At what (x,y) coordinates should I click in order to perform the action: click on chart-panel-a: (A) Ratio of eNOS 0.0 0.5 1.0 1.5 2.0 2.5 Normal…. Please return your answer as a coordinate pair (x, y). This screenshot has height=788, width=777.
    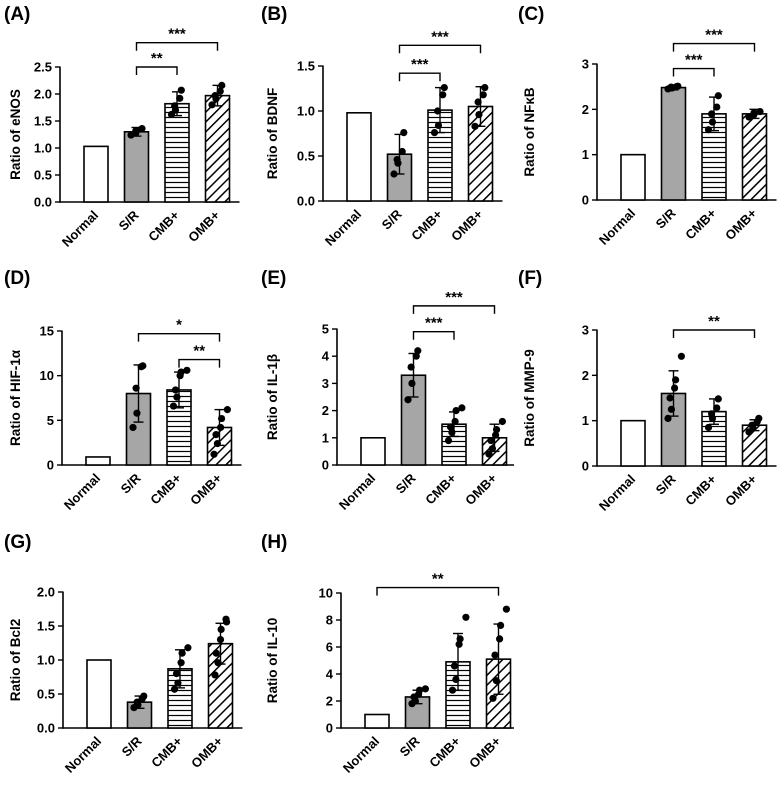
    Looking at the image, I should click on (122, 127).